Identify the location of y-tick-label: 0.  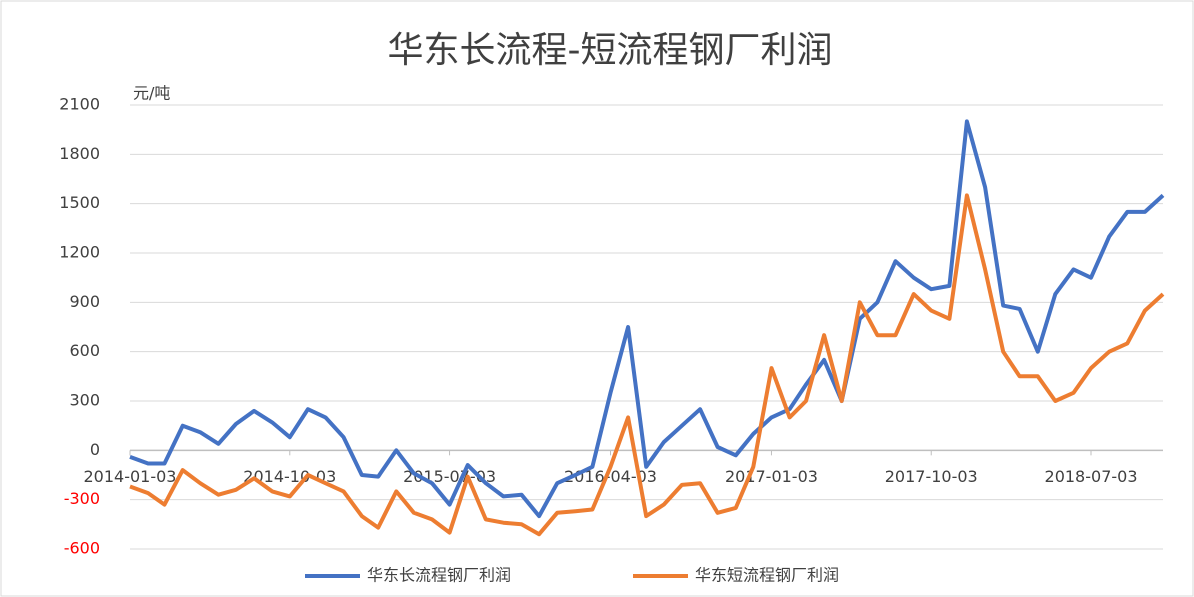
(95, 449).